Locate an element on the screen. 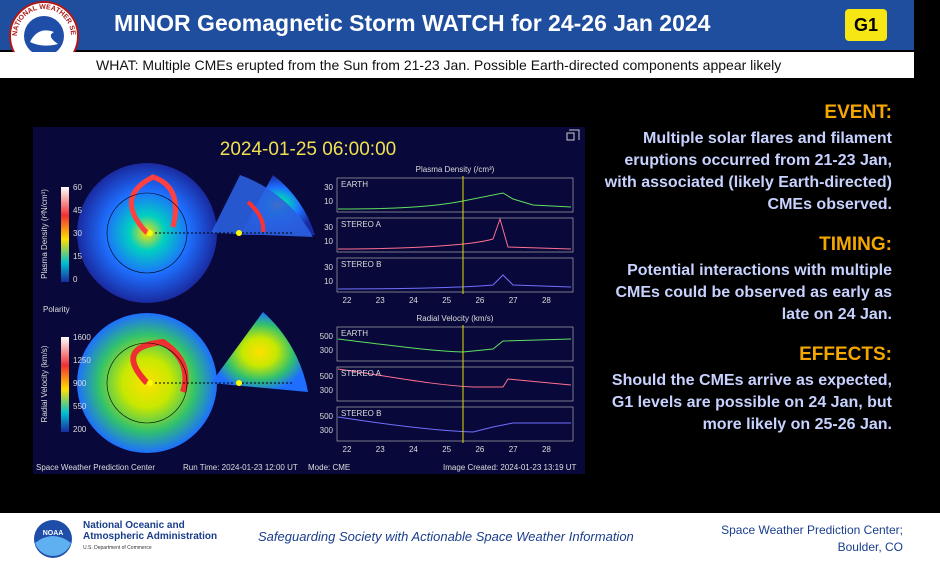 The width and height of the screenshot is (940, 562). g-scale-badge: G1 is located at coordinates (866, 25).